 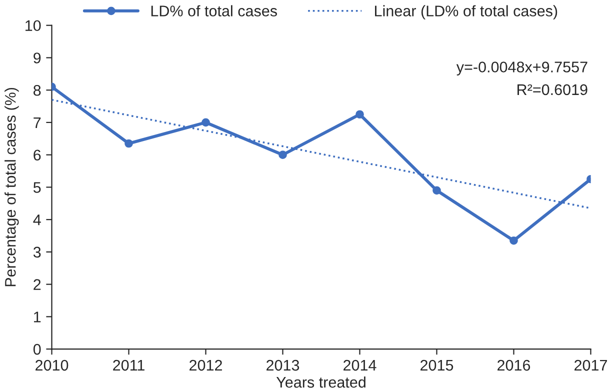 I want to click on y-tick-label: 7, so click(x=37, y=122).